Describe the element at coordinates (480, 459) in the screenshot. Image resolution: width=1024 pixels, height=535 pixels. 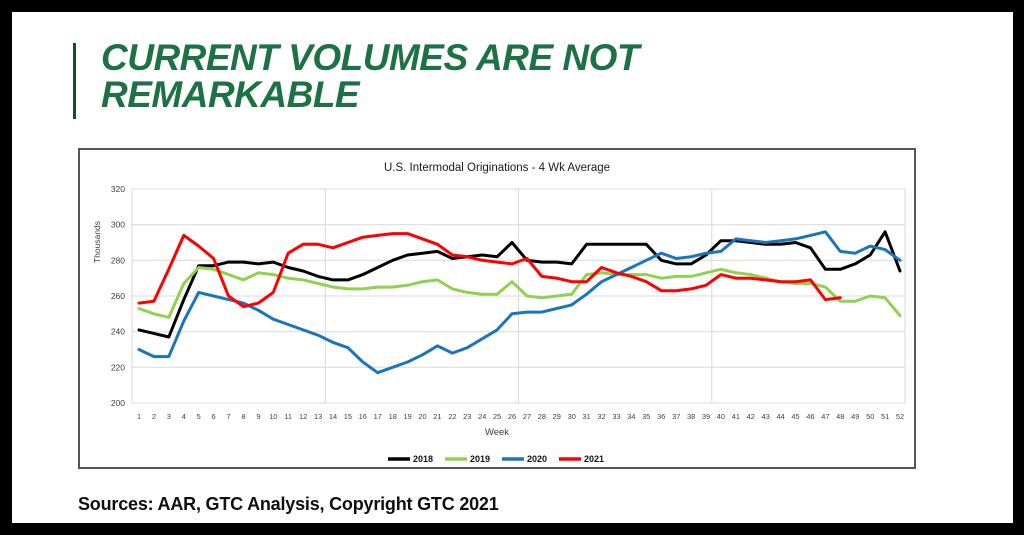
I see `legend-label-2019: 2019` at that location.